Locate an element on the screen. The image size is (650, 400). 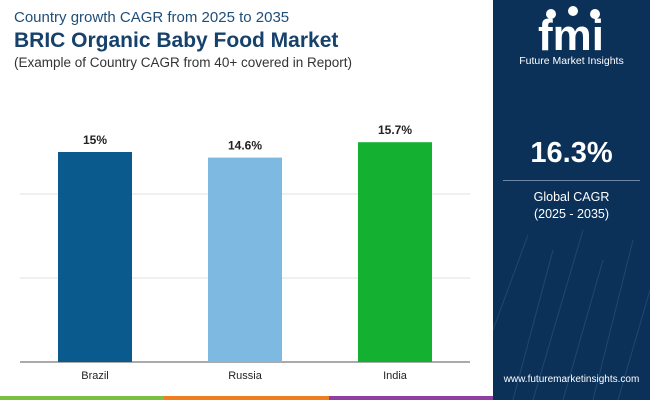
website-url: www.futuremarketinsights.com is located at coordinates (571, 379).